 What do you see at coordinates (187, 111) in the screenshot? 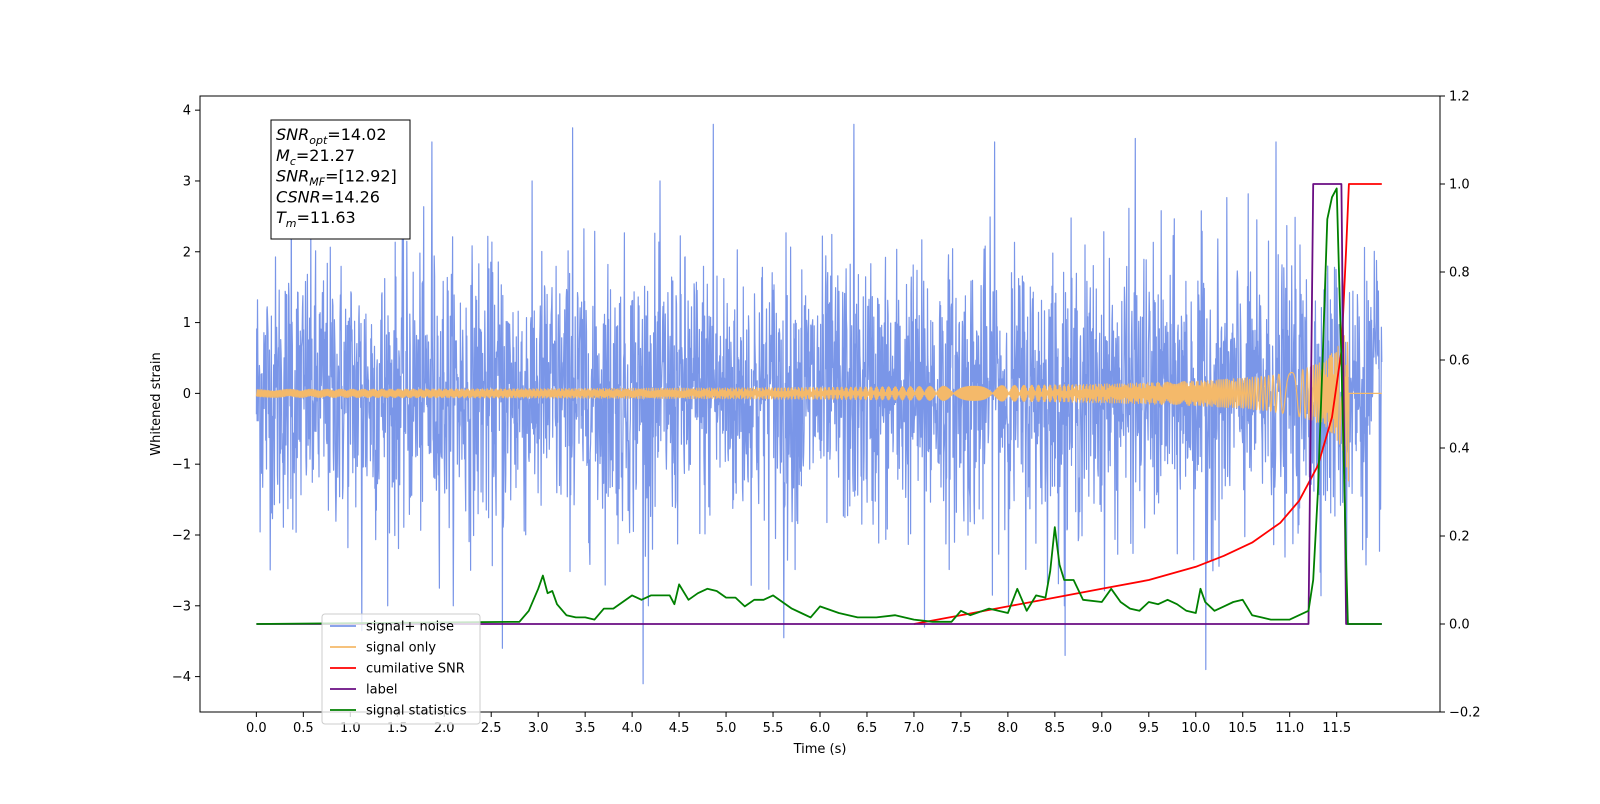
I see `y-tick-label: 4` at bounding box center [187, 111].